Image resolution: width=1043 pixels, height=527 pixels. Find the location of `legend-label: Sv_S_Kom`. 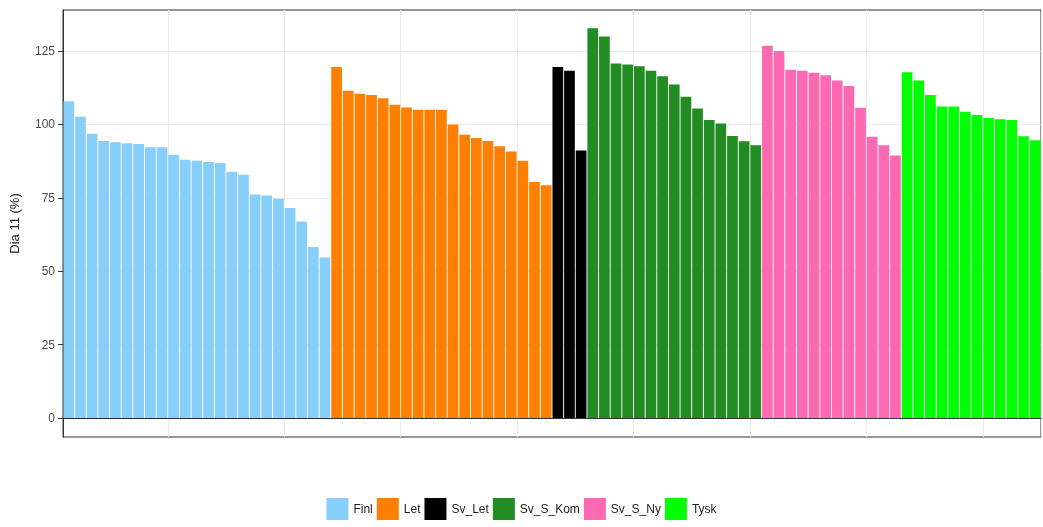

legend-label: Sv_S_Kom is located at coordinates (549, 509).